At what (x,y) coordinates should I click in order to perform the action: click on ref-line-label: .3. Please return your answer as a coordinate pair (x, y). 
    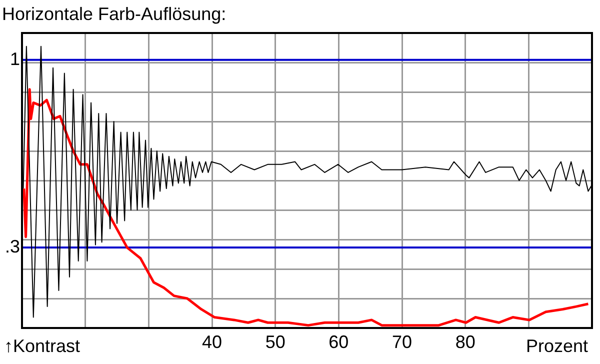
    Looking at the image, I should click on (12, 246).